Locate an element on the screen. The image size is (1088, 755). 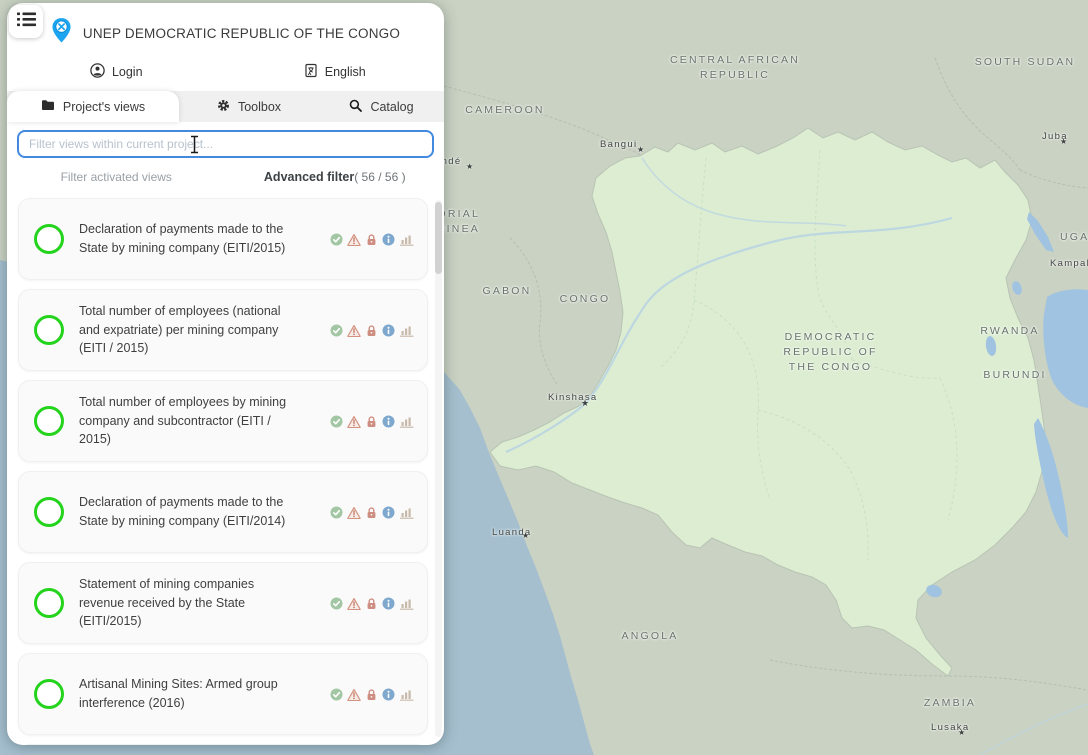
yaounde-marker: ★ is located at coordinates (470, 166).